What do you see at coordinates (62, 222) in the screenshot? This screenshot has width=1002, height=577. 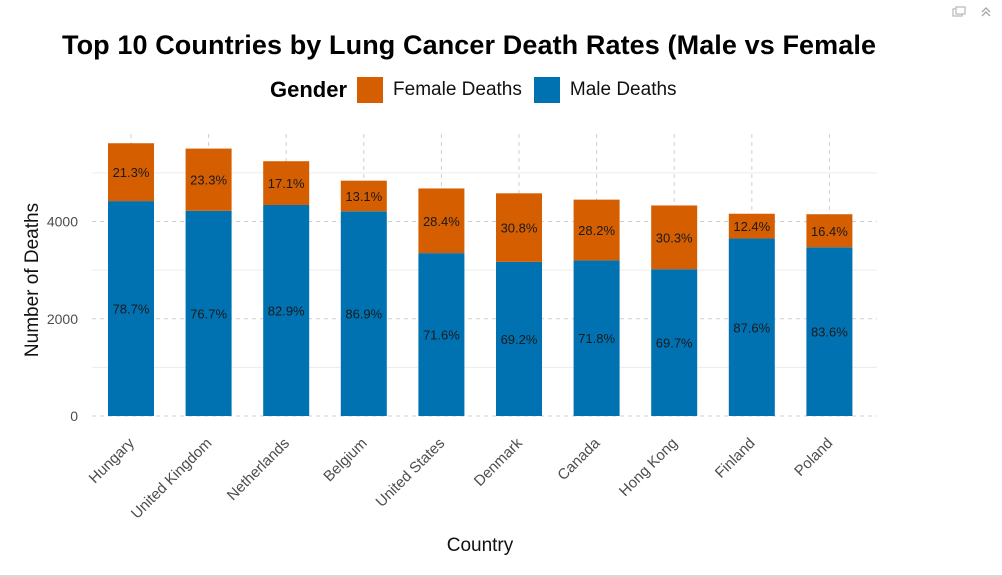 I see `y-tick-label: 4000` at bounding box center [62, 222].